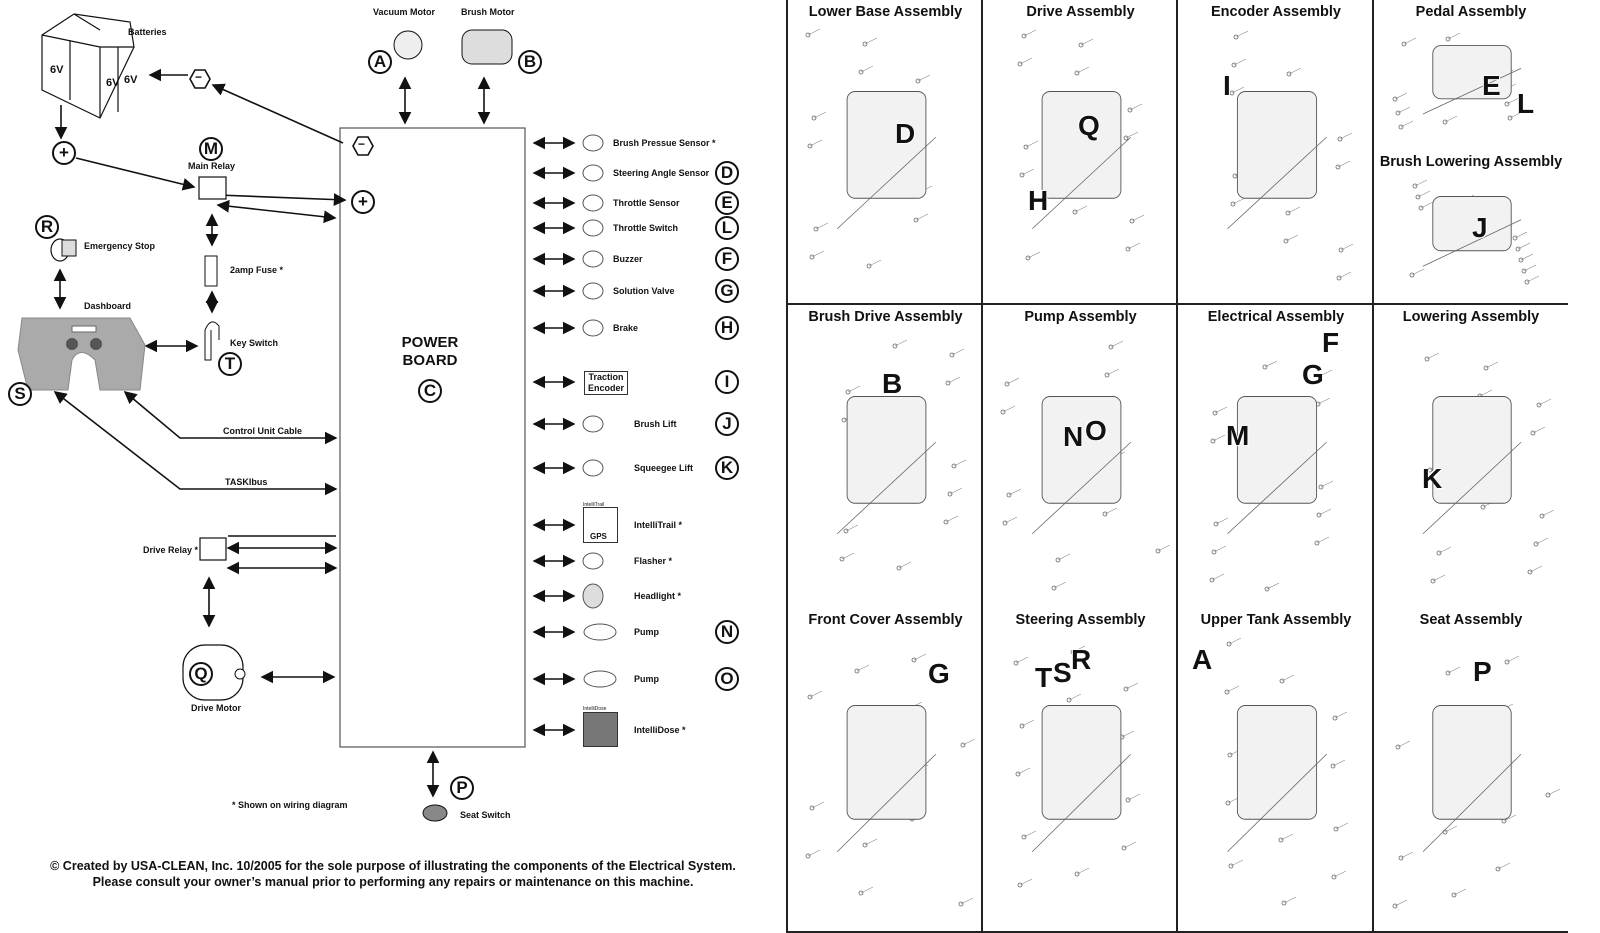 The width and height of the screenshot is (1600, 933). What do you see at coordinates (64, 153) in the screenshot?
I see `battery-plus-icon: +` at bounding box center [64, 153].